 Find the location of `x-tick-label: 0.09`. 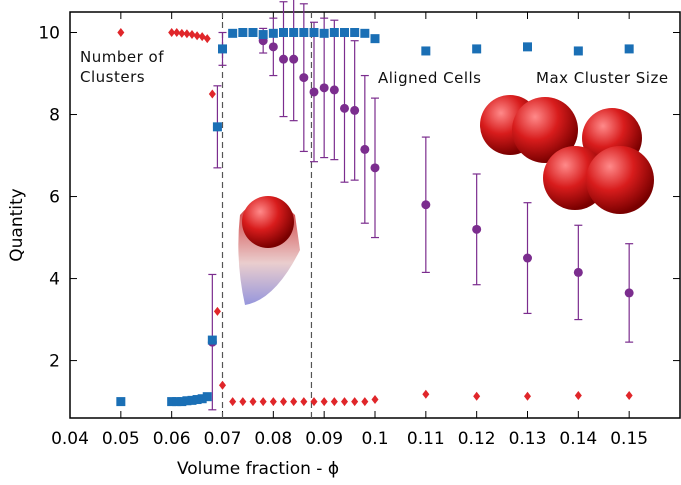

x-tick-label: 0.09 is located at coordinates (324, 439).